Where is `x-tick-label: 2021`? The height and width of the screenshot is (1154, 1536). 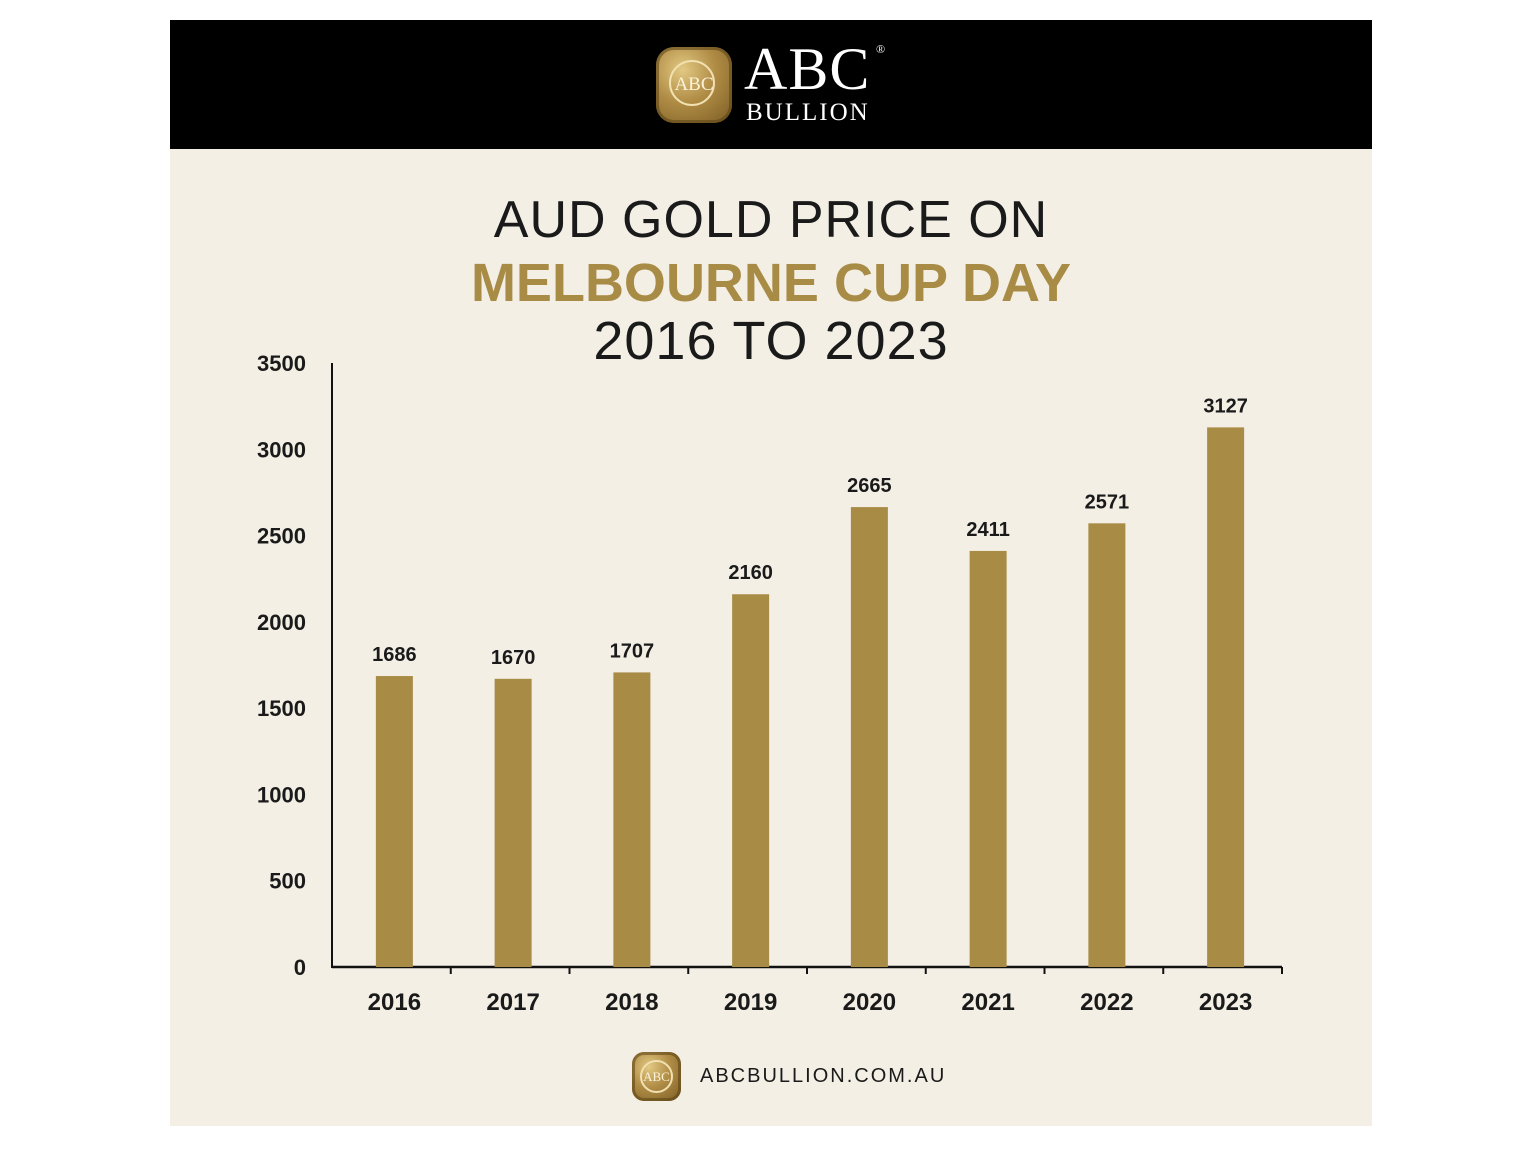 x-tick-label: 2021 is located at coordinates (987, 1002).